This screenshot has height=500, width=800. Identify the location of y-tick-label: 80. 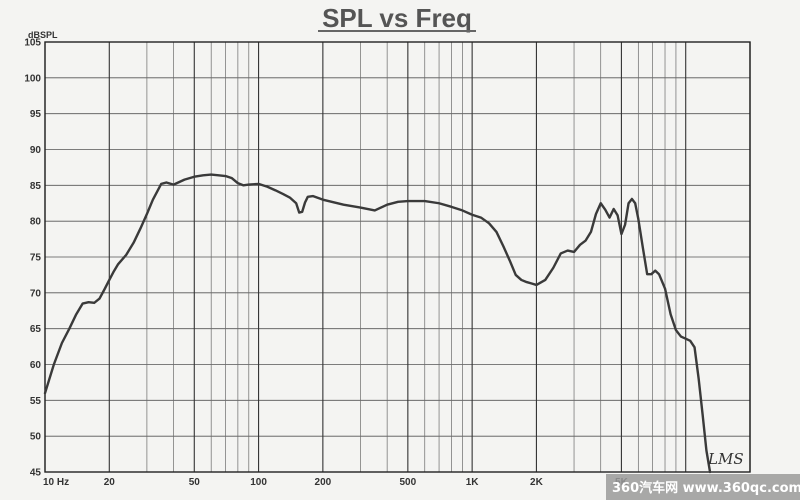
(36, 222).